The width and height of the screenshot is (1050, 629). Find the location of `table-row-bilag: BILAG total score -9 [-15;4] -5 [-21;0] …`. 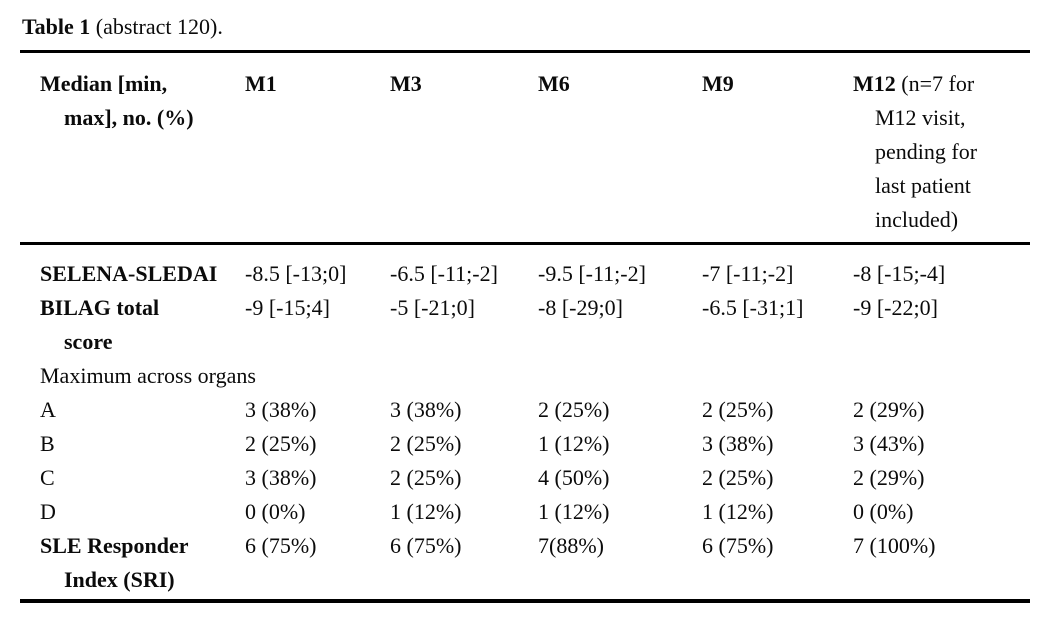

table-row-bilag: BILAG total score -9 [-15;4] -5 [-21;0] … is located at coordinates (525, 325).